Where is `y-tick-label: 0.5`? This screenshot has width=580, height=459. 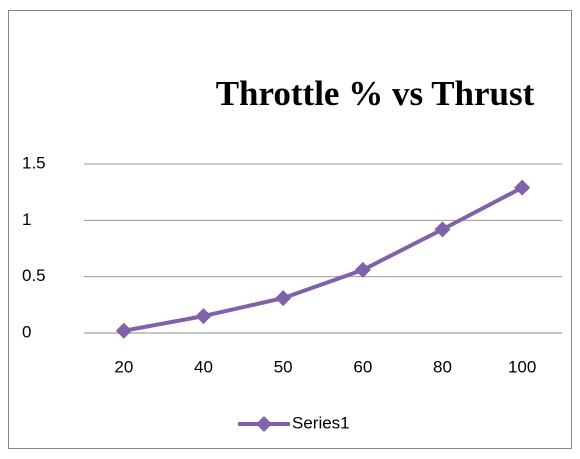 y-tick-label: 0.5 is located at coordinates (34, 275).